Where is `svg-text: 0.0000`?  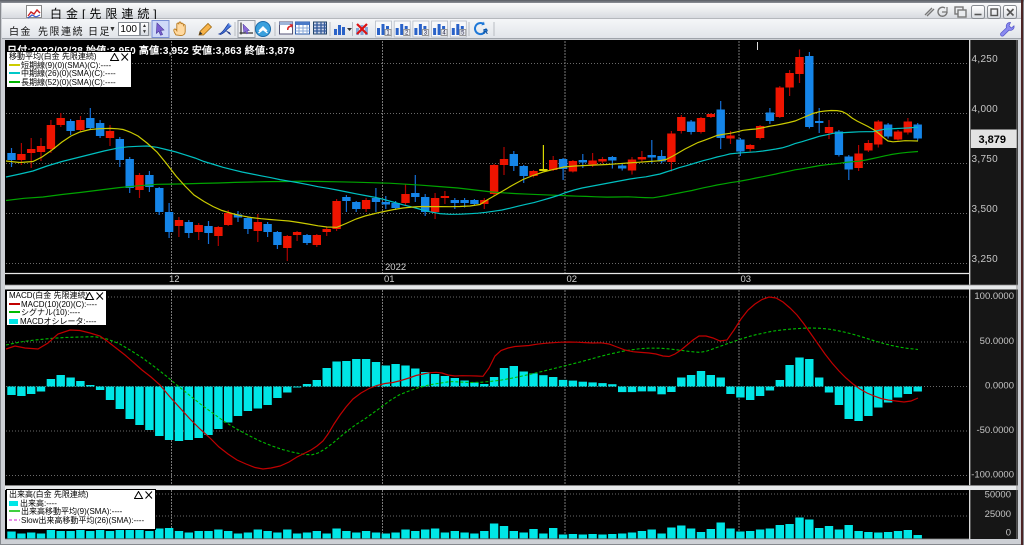 svg-text: 0.0000 is located at coordinates (999, 386).